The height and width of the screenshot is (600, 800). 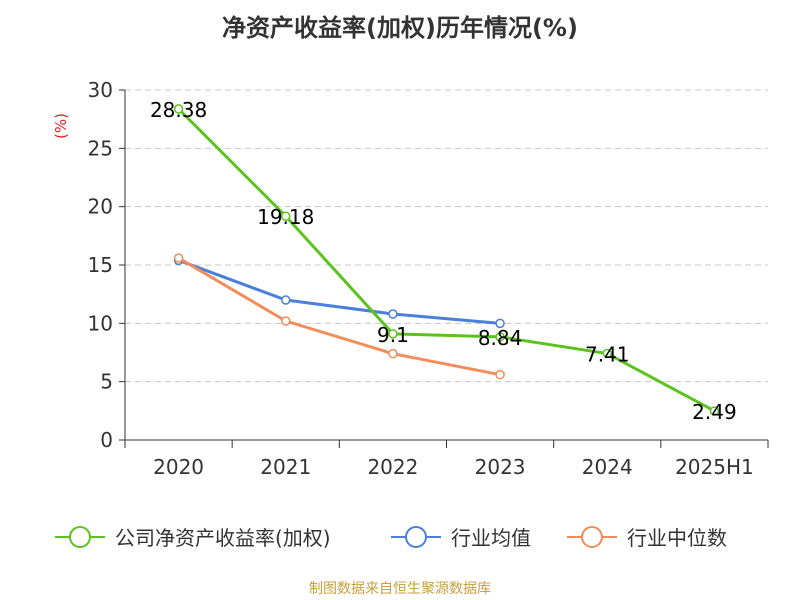 I want to click on data-label: 19.18, so click(x=285, y=217).